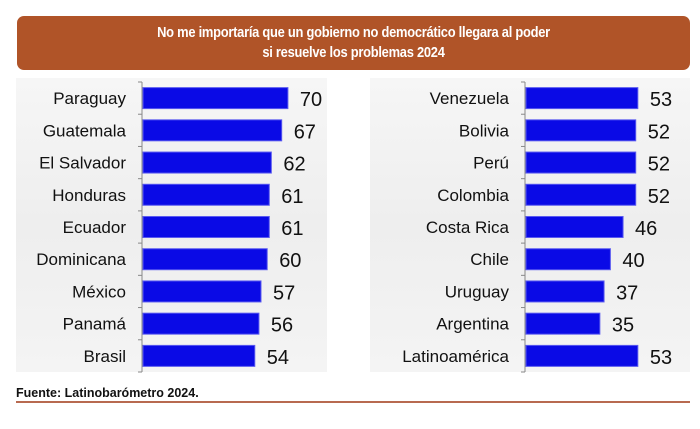  What do you see at coordinates (95, 227) in the screenshot?
I see `category-label: Ecuador` at bounding box center [95, 227].